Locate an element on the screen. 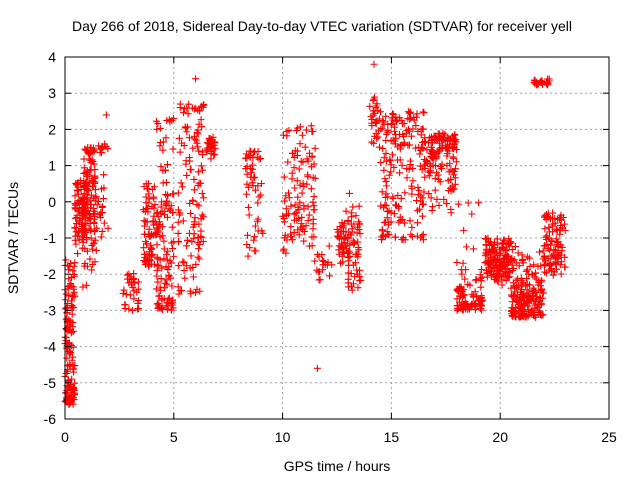 The height and width of the screenshot is (480, 640). x-tick-label: 15 is located at coordinates (392, 437).